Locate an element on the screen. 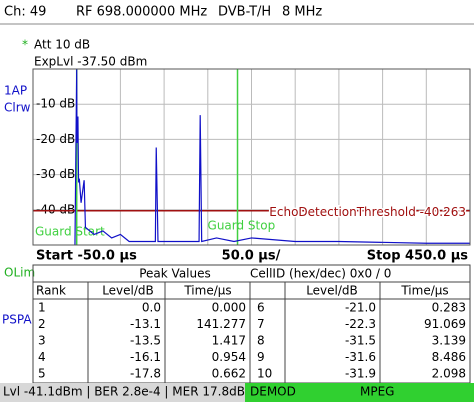  table-cell: -13.1 is located at coordinates (145, 324).